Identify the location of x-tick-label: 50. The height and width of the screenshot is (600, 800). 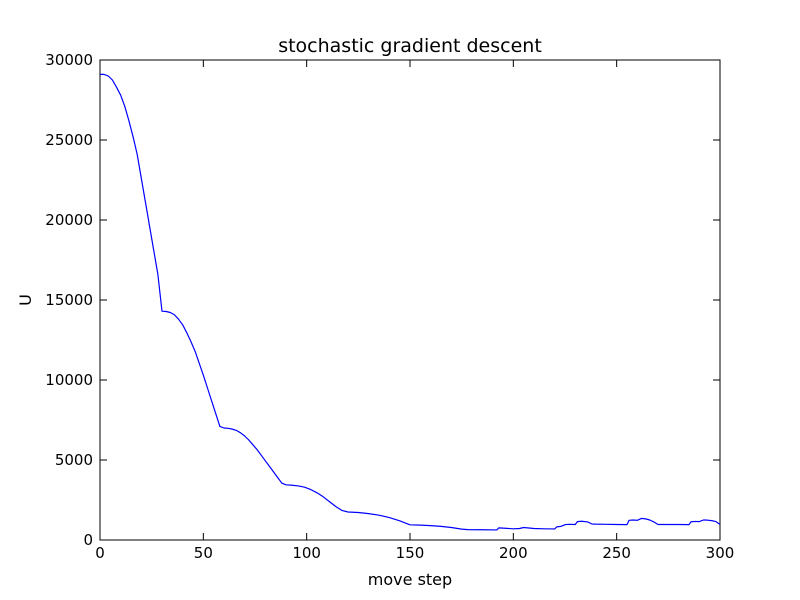
(203, 553).